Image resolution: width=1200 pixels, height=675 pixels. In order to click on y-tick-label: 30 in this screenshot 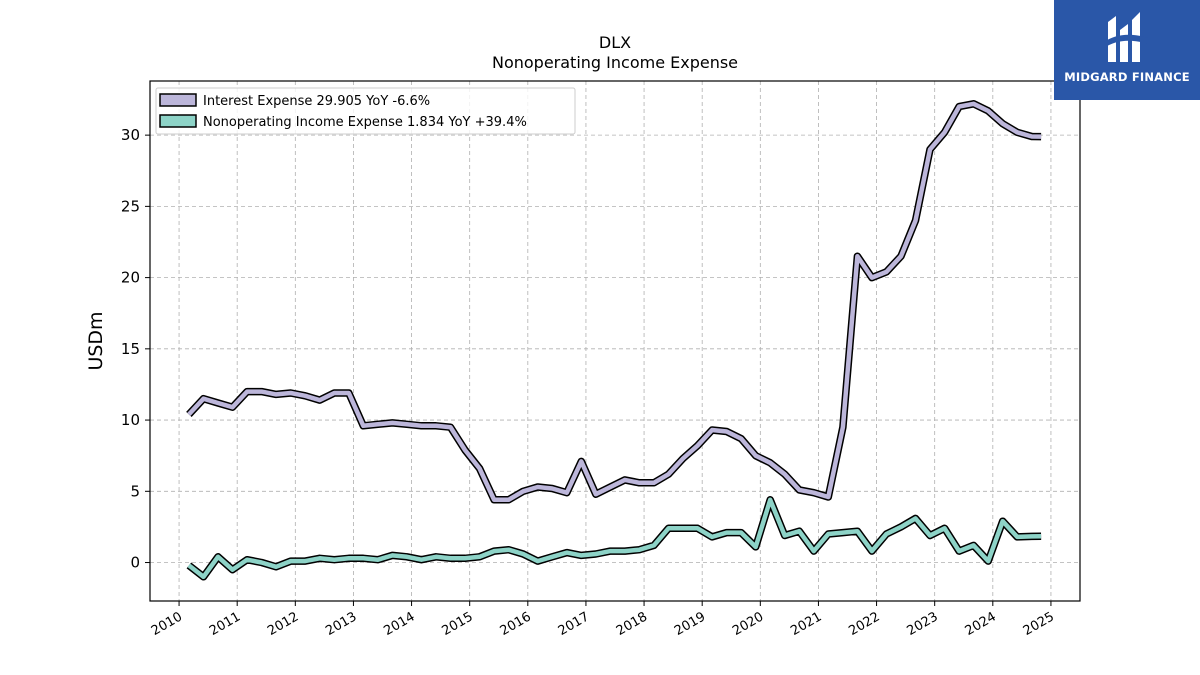, I will do `click(130, 135)`.